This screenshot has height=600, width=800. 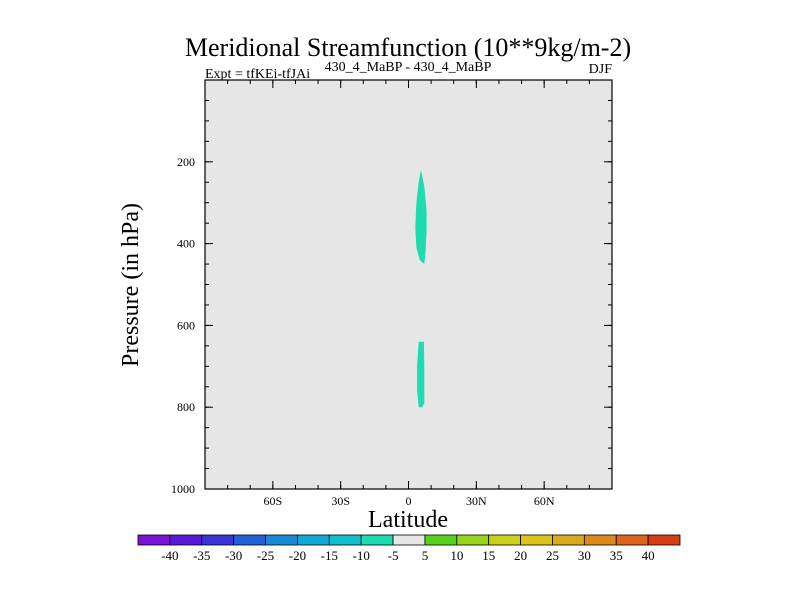 I want to click on x-axis-label: Latitude, so click(x=408, y=520).